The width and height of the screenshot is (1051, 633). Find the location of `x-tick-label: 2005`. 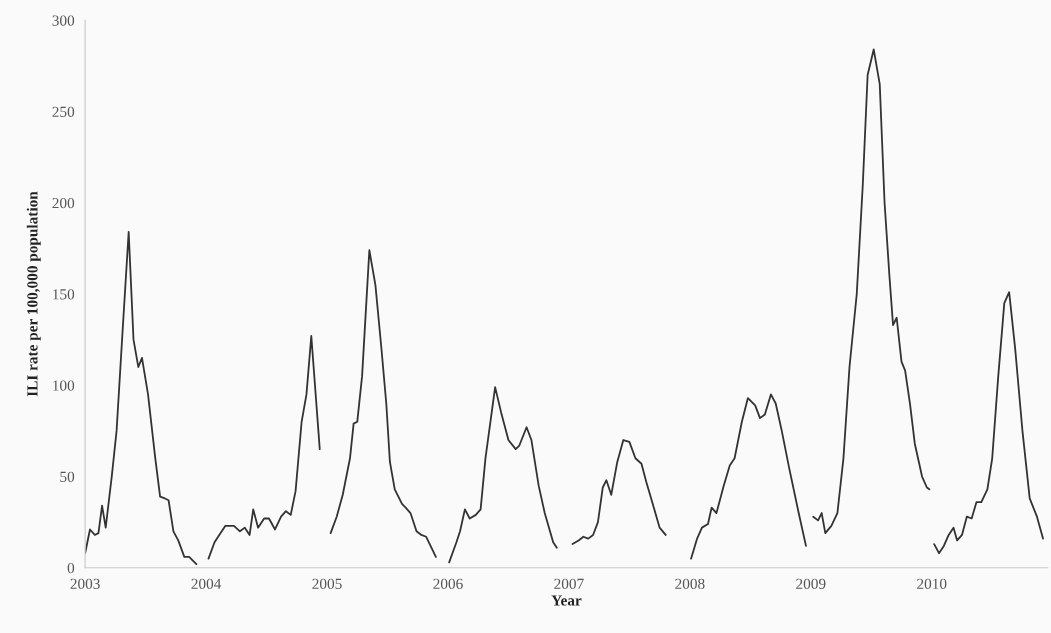

x-tick-label: 2005 is located at coordinates (327, 583).